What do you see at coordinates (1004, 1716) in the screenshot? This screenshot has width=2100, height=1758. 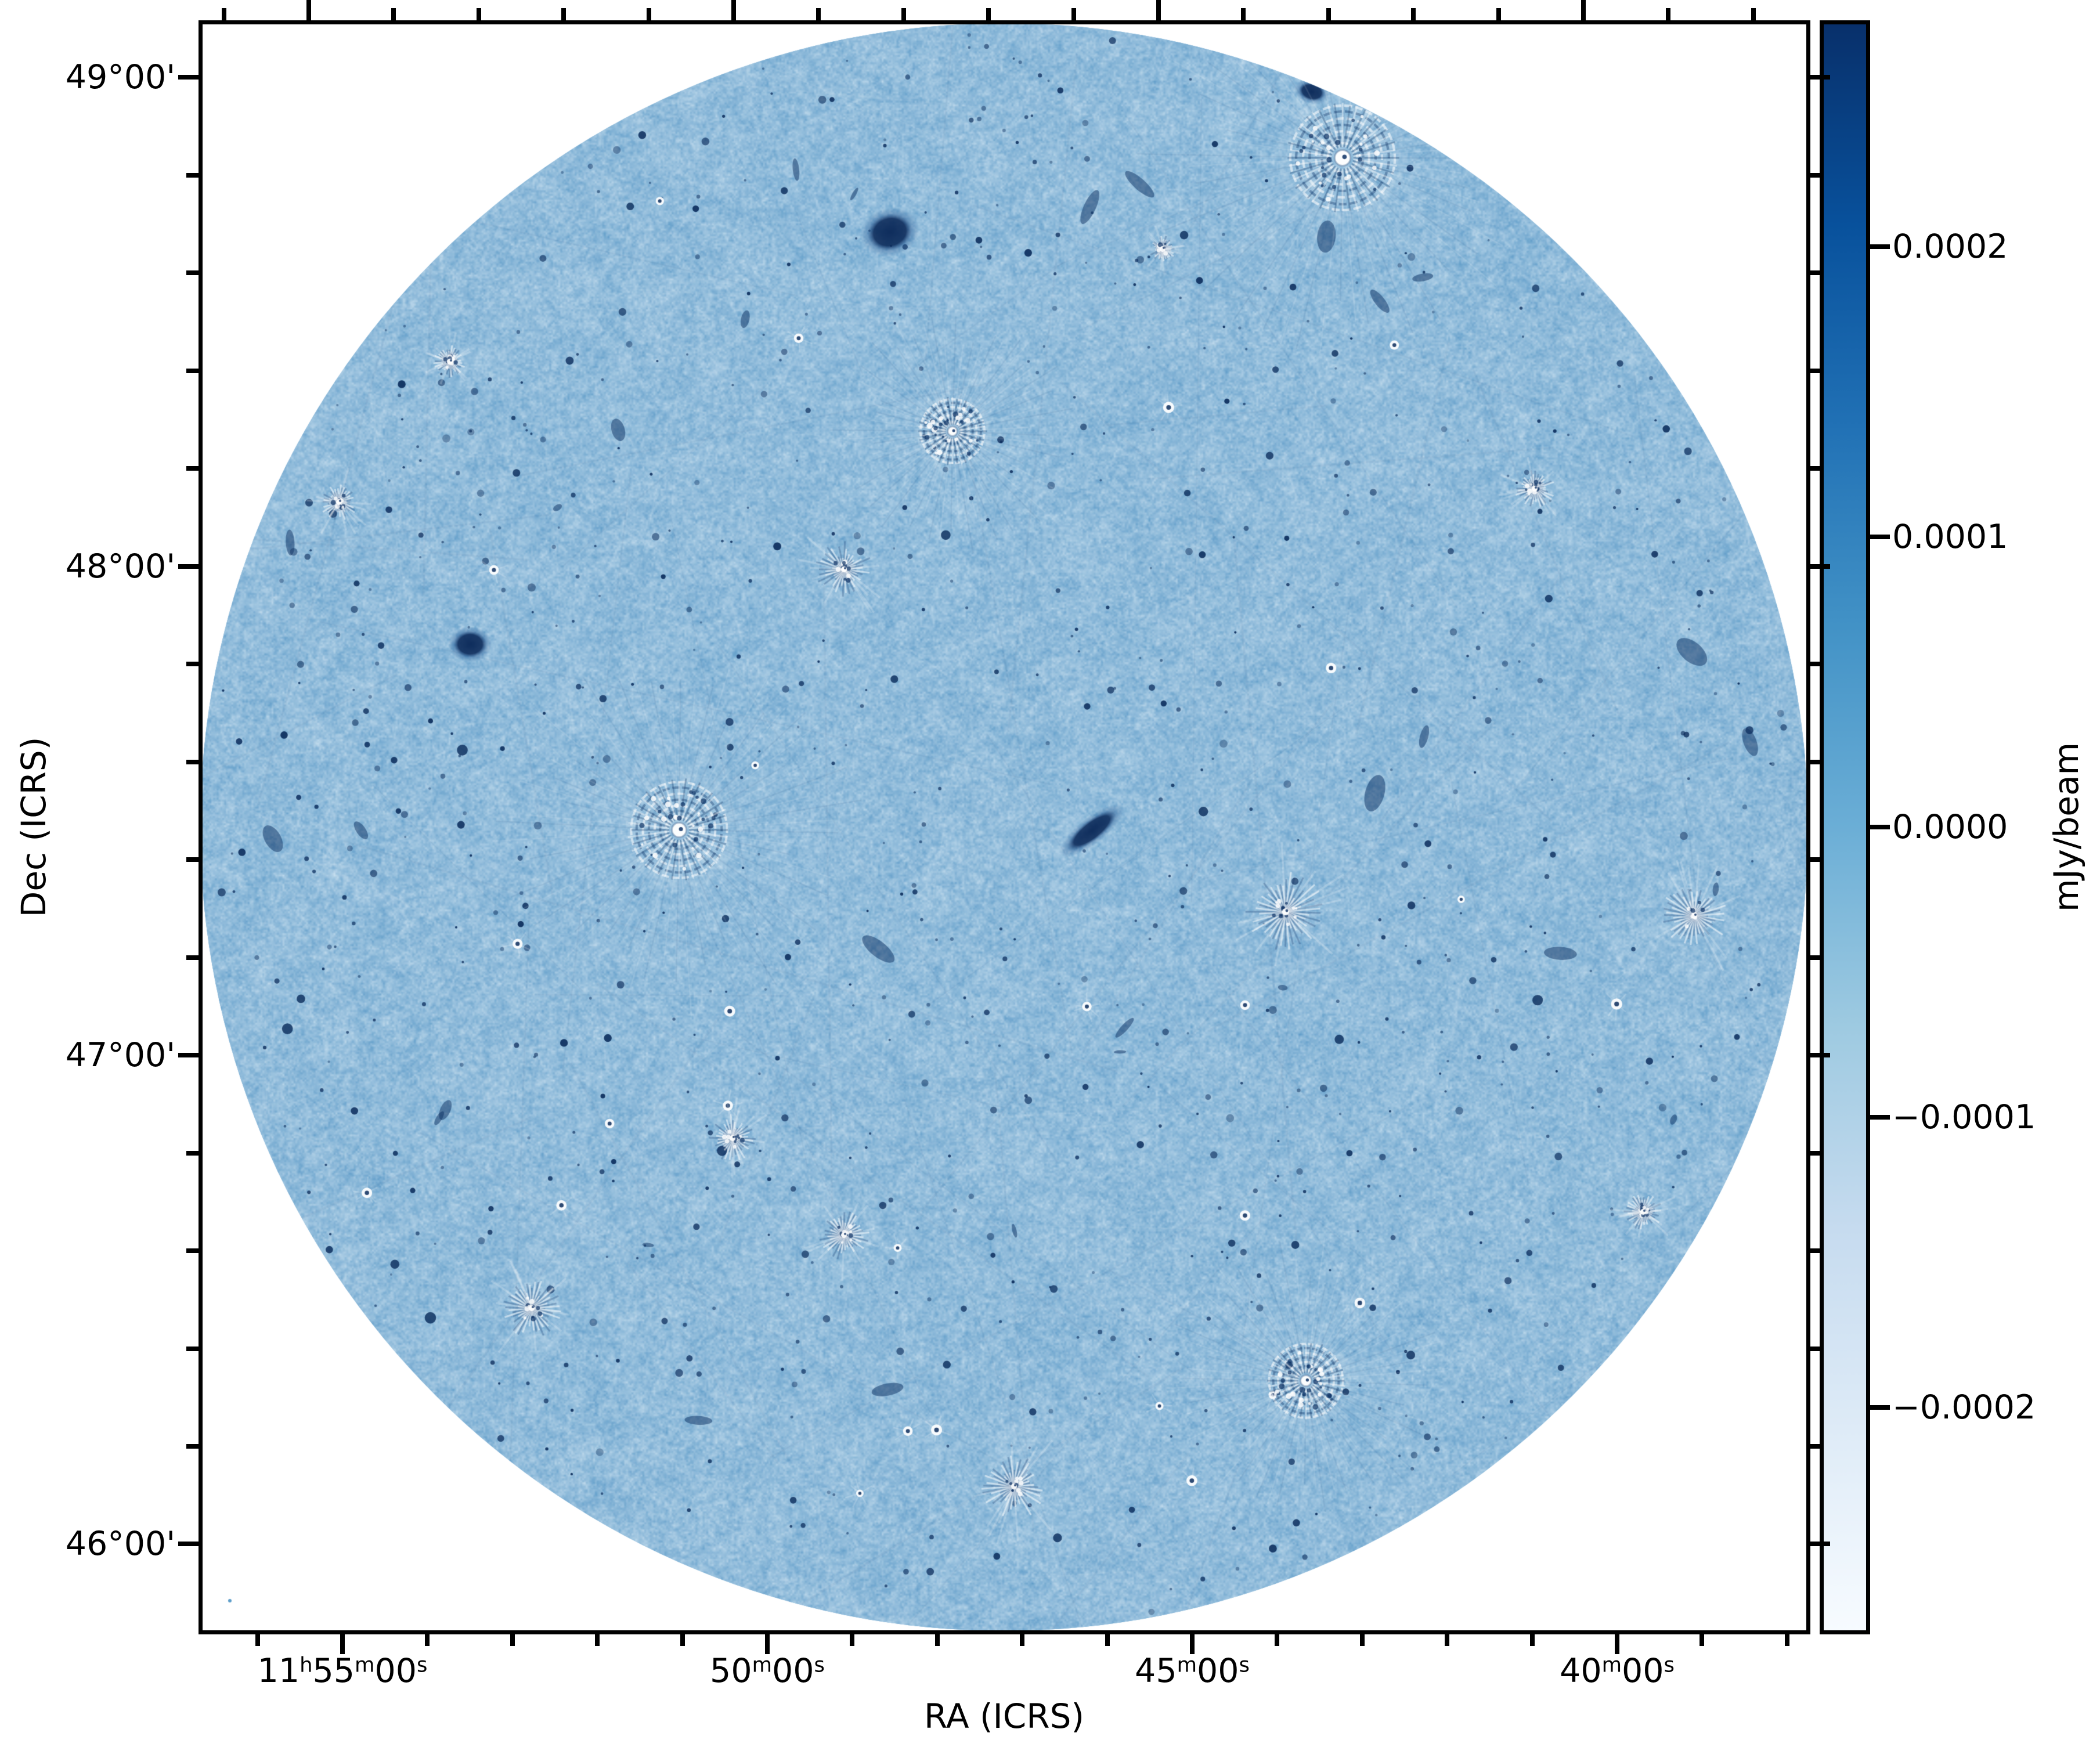 I see `x-axis-label: RA (ICRS)` at bounding box center [1004, 1716].